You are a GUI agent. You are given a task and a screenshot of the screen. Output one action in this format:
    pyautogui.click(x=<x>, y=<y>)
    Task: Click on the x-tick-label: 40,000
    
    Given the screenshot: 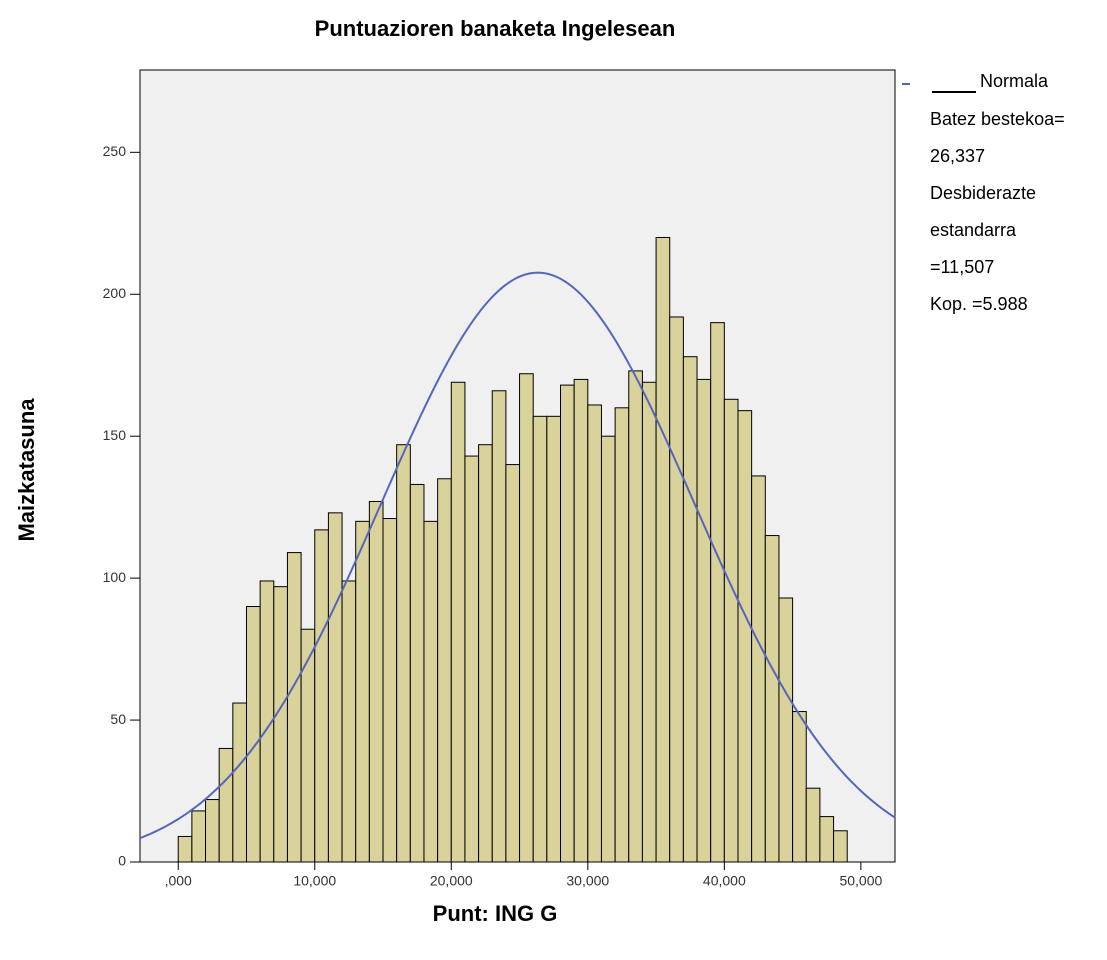 What is the action you would take?
    pyautogui.click(x=724, y=881)
    